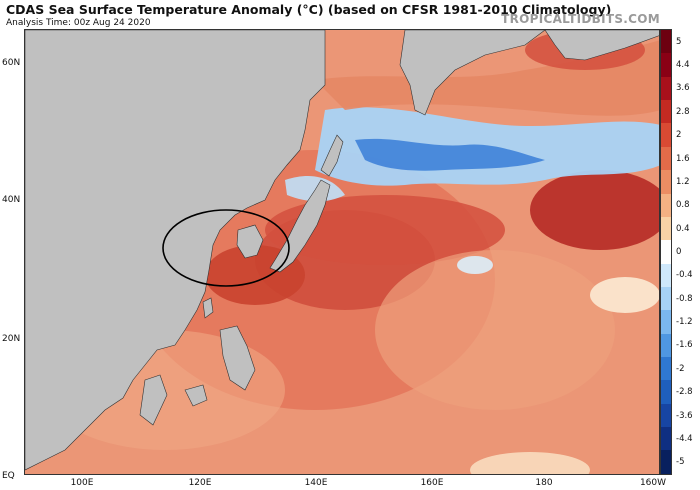 This screenshot has width=700, height=490. I want to click on lon-label-160w: 160W, so click(653, 483).